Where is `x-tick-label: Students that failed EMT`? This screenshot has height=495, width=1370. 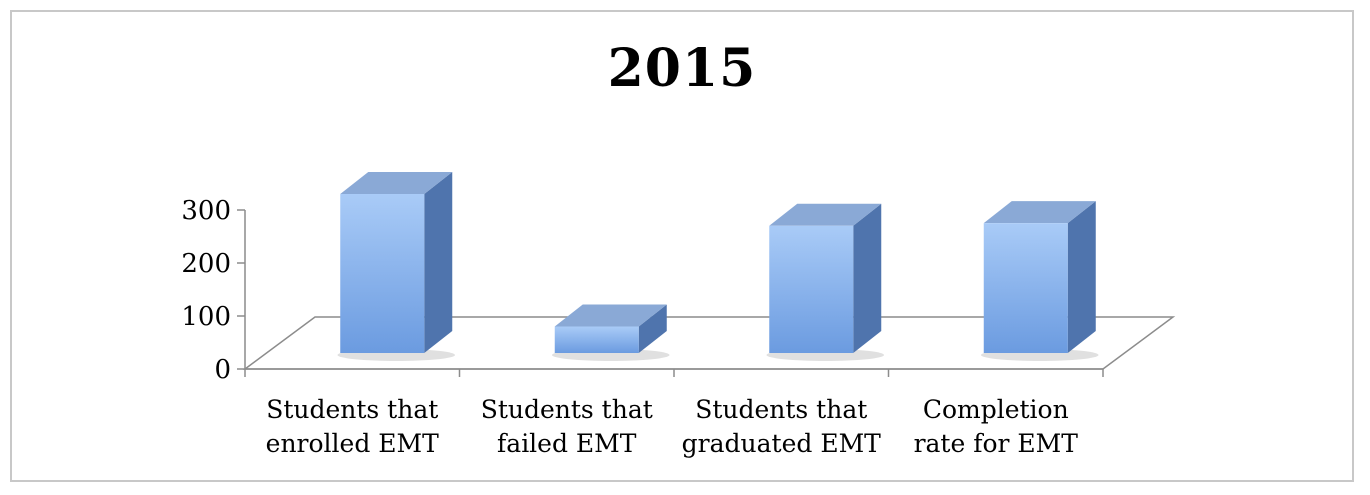
x-tick-label: Students that failed EMT is located at coordinates (567, 426).